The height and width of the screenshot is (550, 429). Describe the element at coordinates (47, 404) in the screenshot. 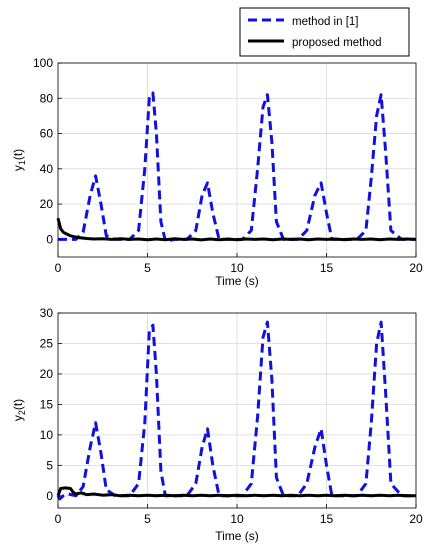

I see `y-tick-label: 15` at that location.